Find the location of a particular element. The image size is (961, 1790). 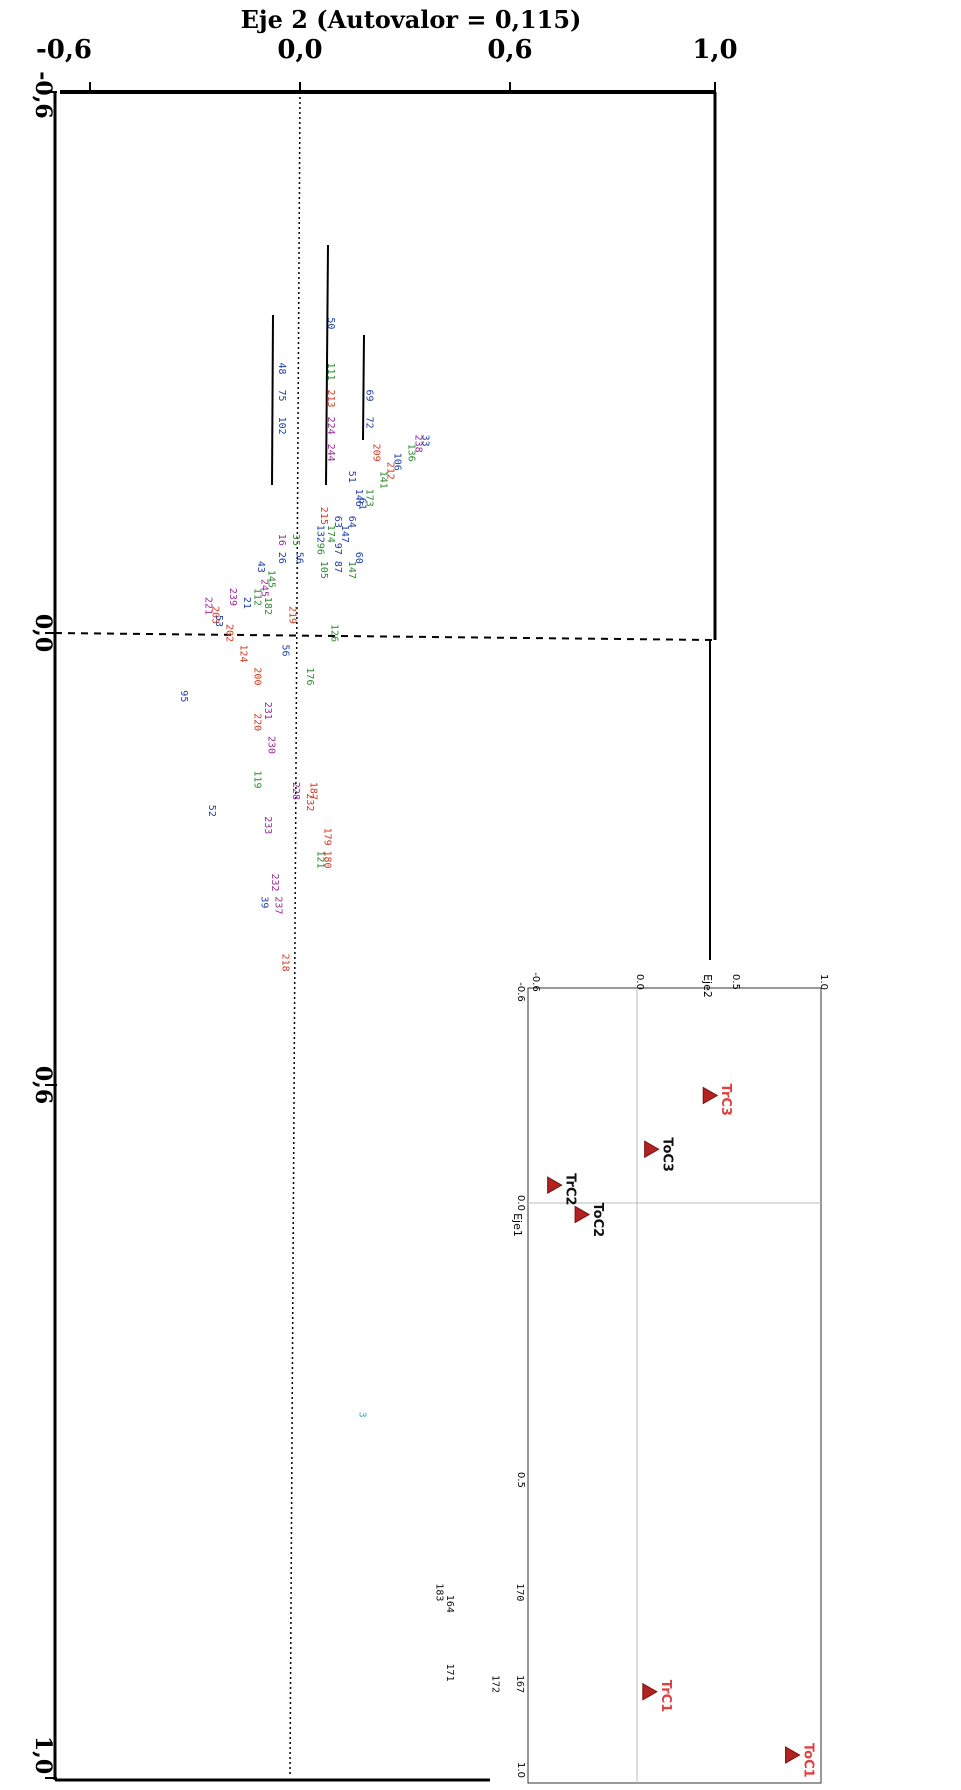

inset-x-tick-label: 0.0 is located at coordinates (639, 982).